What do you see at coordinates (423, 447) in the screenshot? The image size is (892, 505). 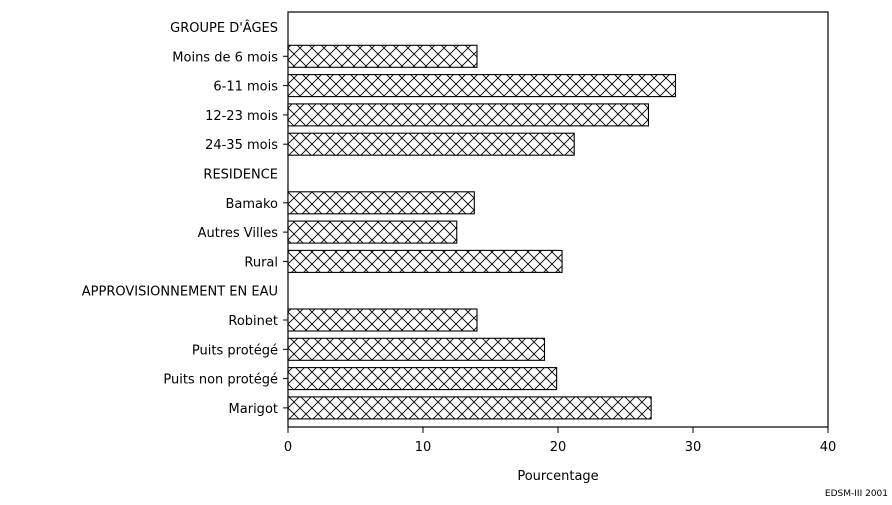 I see `x-tick-label: 10` at bounding box center [423, 447].